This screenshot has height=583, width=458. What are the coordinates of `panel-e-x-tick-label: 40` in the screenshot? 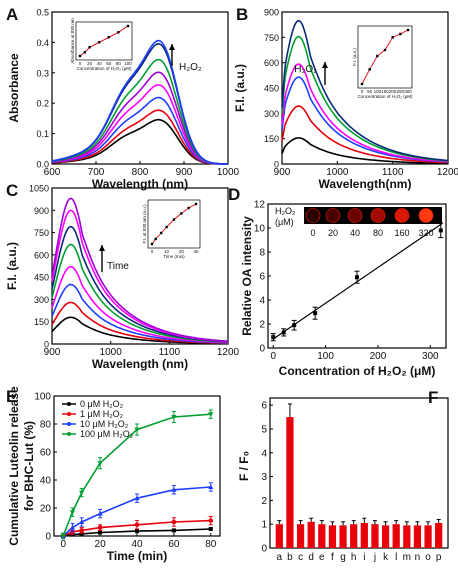 It's located at (137, 544).